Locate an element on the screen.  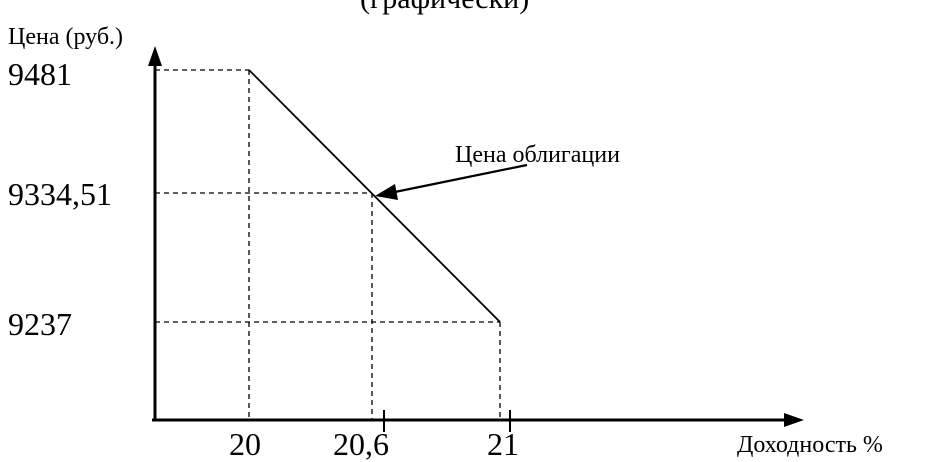
title-fragment: (графически) is located at coordinates (444, 7).